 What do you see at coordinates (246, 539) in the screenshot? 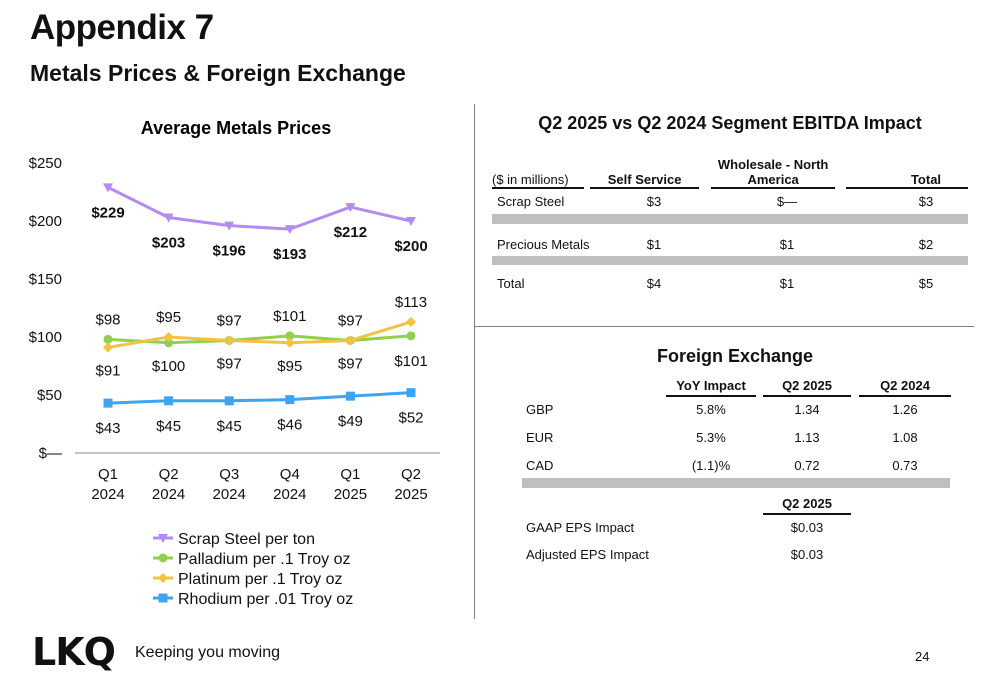
I see `legend-label: Scrap Steel per ton` at bounding box center [246, 539].